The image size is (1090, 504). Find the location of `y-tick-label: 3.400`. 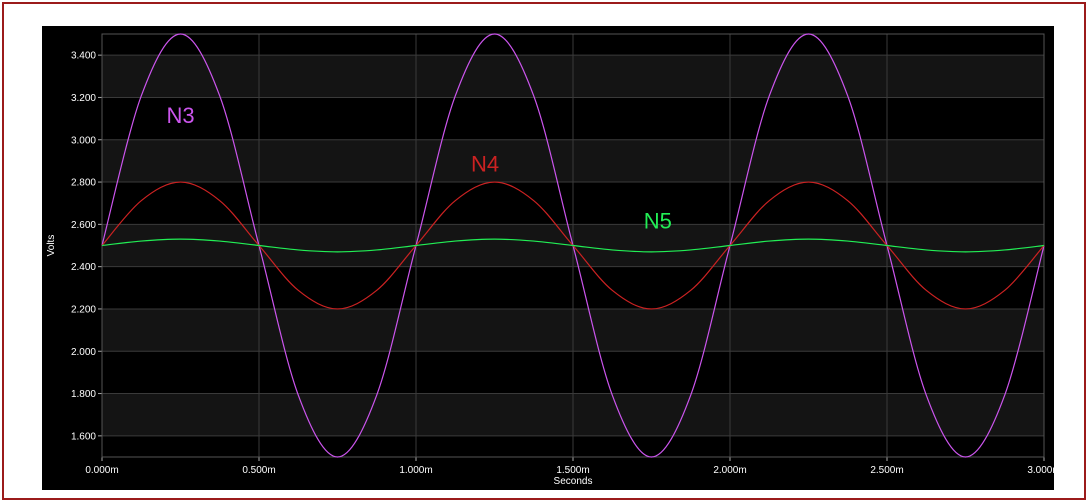

y-tick-label: 3.400 is located at coordinates (83, 56).